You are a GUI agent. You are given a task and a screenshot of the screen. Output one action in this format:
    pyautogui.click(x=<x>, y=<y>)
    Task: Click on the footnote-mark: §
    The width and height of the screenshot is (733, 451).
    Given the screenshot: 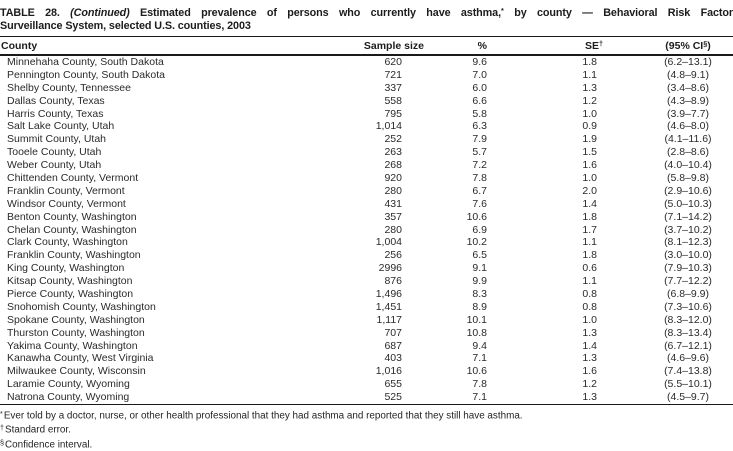 What is the action you would take?
    pyautogui.click(x=2, y=442)
    